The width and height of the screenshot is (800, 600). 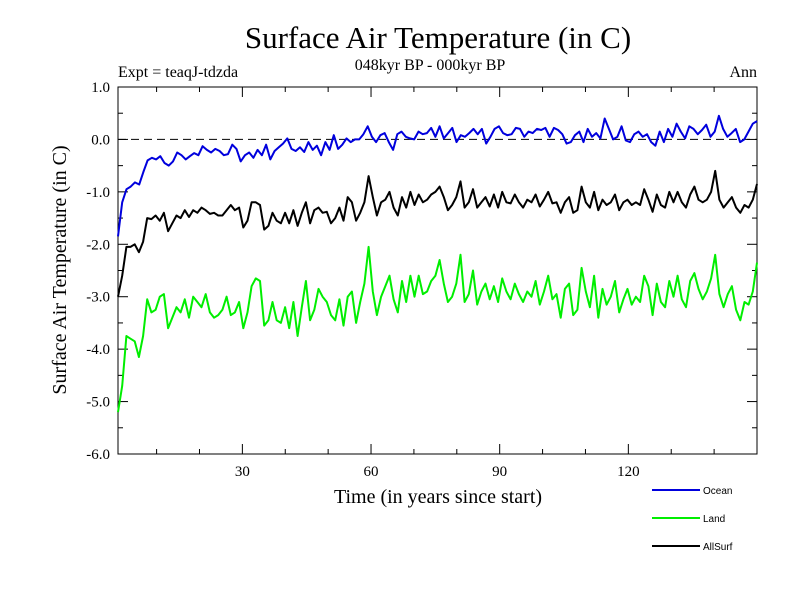 I want to click on y-tick-label: -3.0, so click(x=98, y=298).